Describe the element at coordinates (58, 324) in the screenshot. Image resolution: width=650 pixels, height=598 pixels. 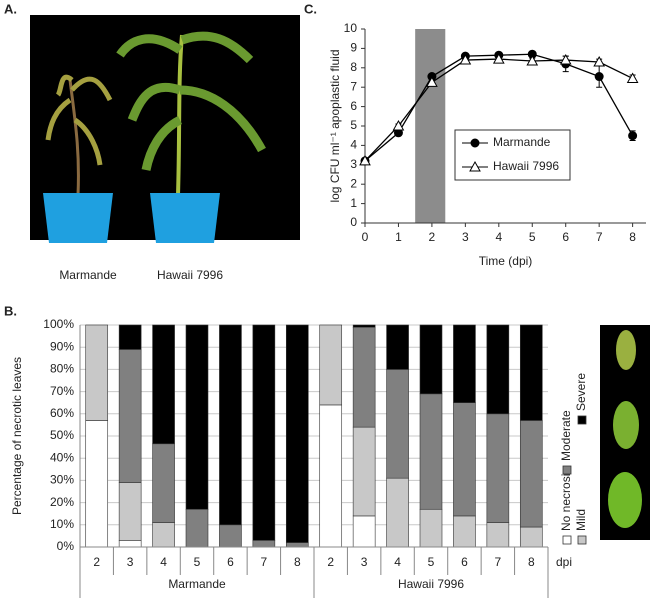
I see `y-tick-label: 100%` at that location.